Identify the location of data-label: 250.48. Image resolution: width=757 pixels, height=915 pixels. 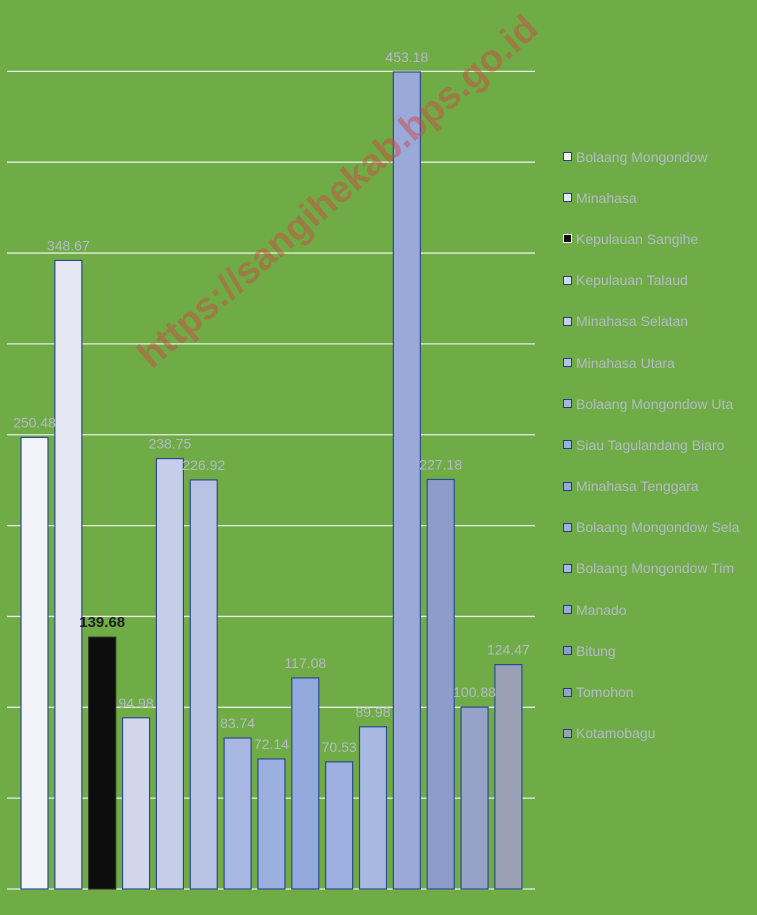
(34, 422).